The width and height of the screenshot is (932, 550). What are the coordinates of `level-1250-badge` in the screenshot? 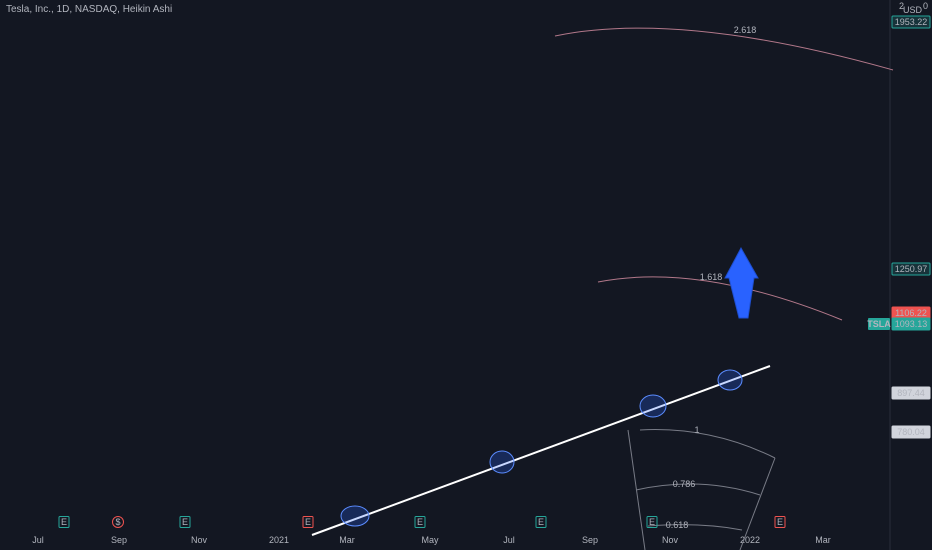 It's located at (911, 269).